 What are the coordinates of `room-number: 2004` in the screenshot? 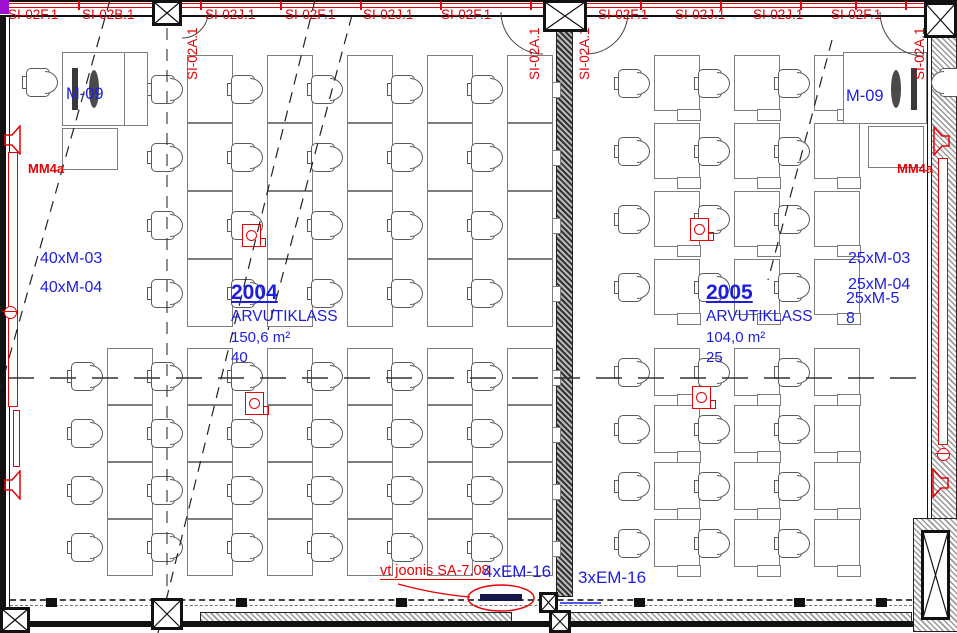 It's located at (254, 292).